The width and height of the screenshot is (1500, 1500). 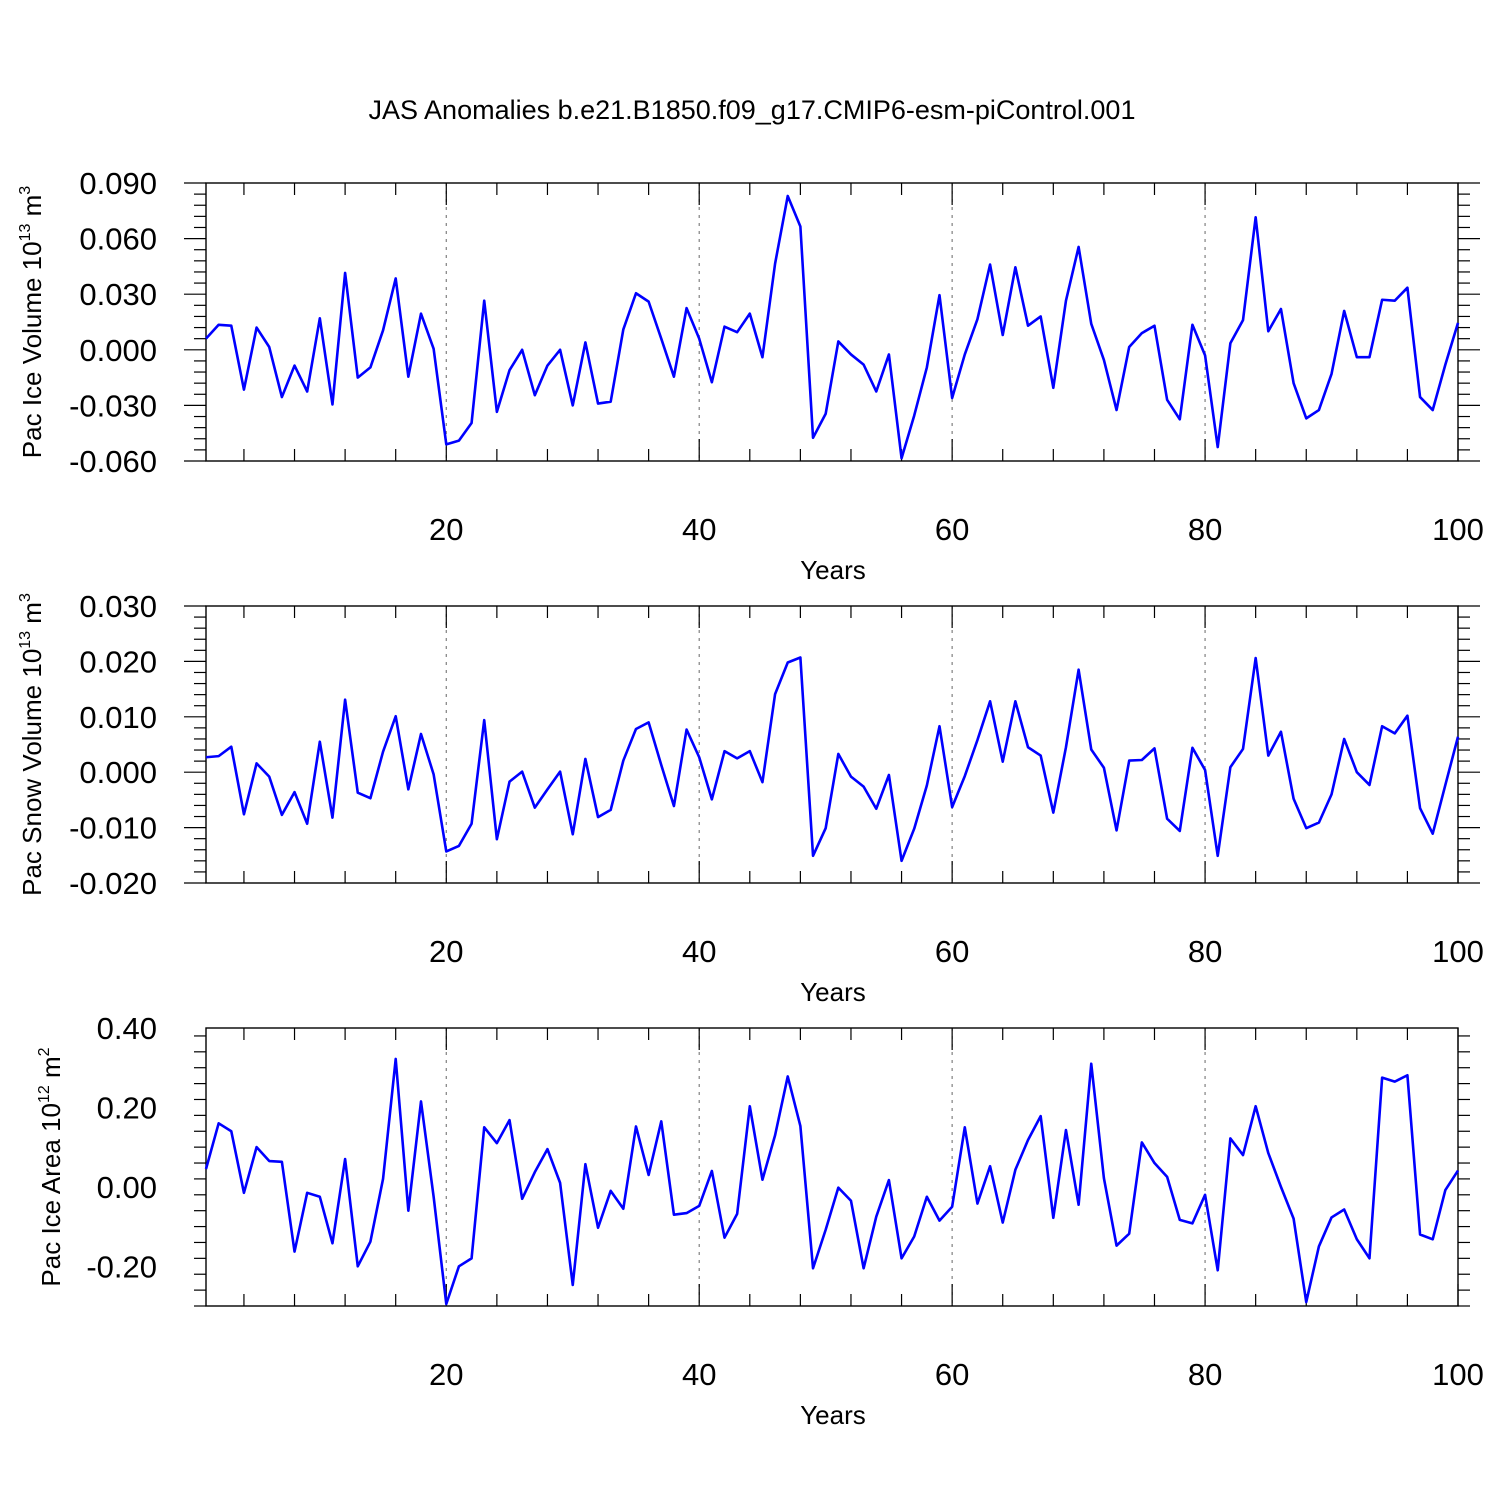 I want to click on snowvol-ytick-label: 0.030, so click(x=118, y=606).